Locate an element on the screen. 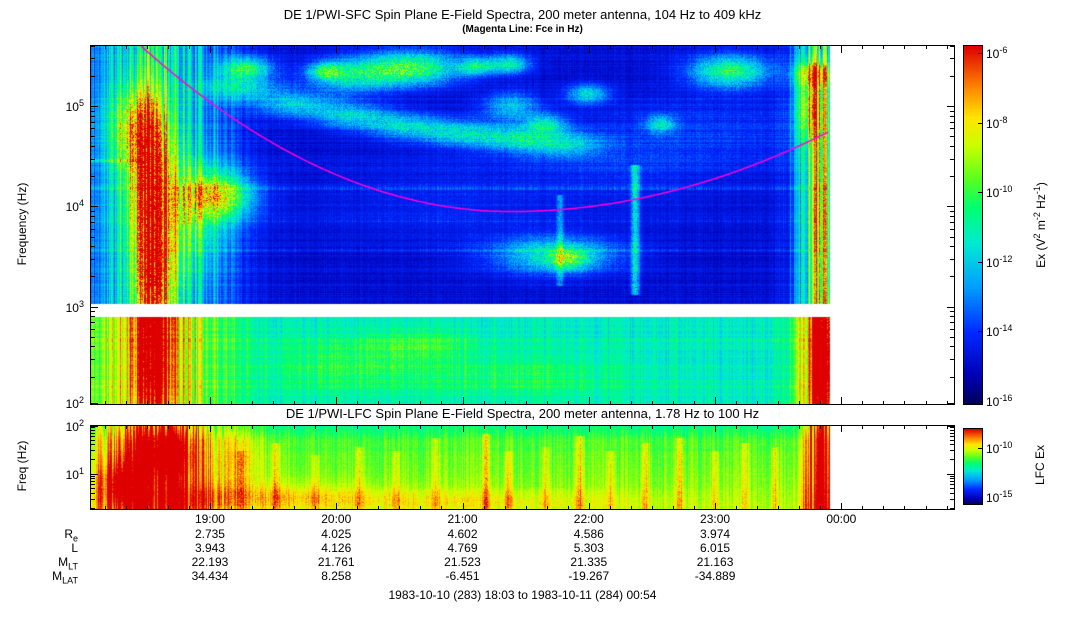 The image size is (1083, 620). ephemeris-value: -34.889 is located at coordinates (715, 576).